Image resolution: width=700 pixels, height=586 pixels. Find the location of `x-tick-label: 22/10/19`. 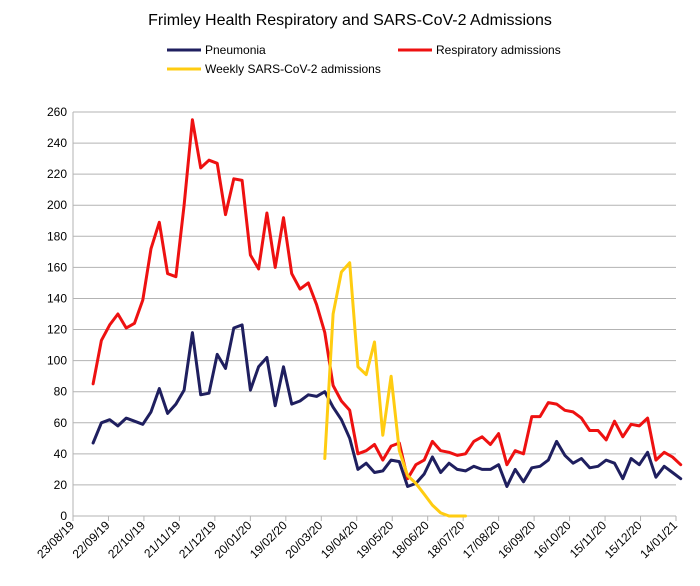

x-tick-label: 22/10/19 is located at coordinates (126, 539).